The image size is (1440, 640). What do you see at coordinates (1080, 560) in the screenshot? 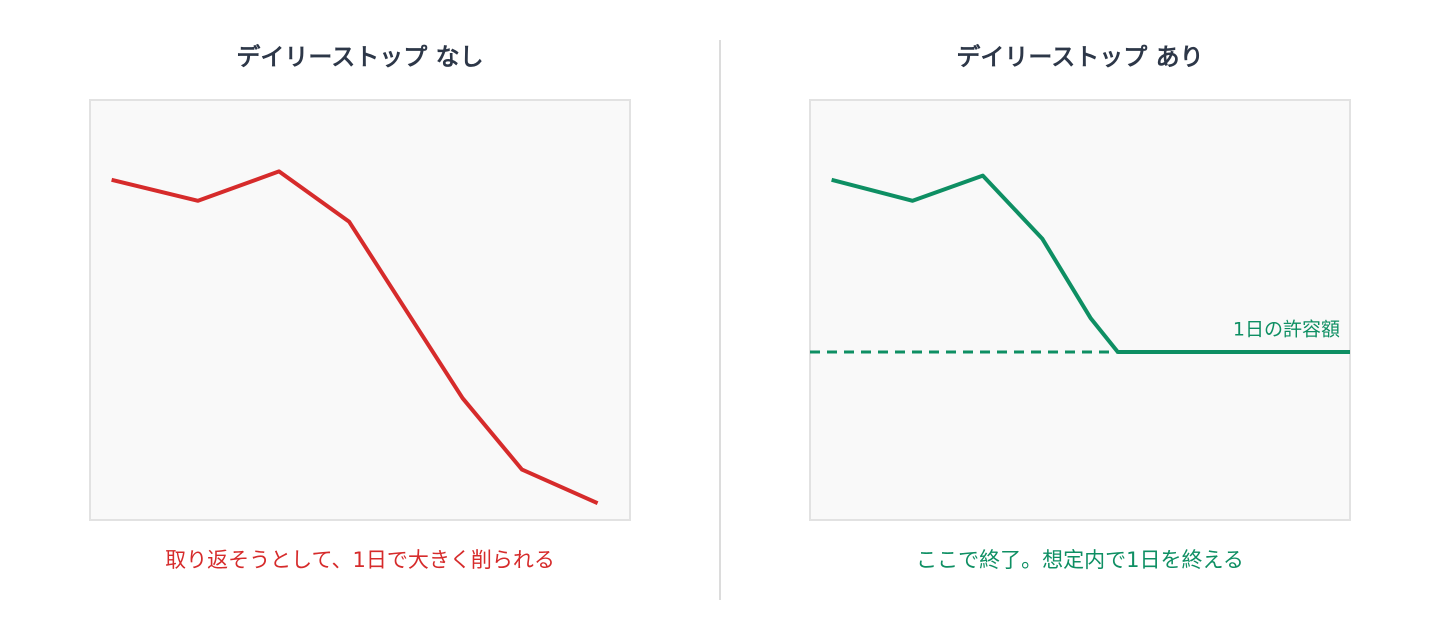
I see `caption: ここで終了。想定内で1日を終える` at bounding box center [1080, 560].